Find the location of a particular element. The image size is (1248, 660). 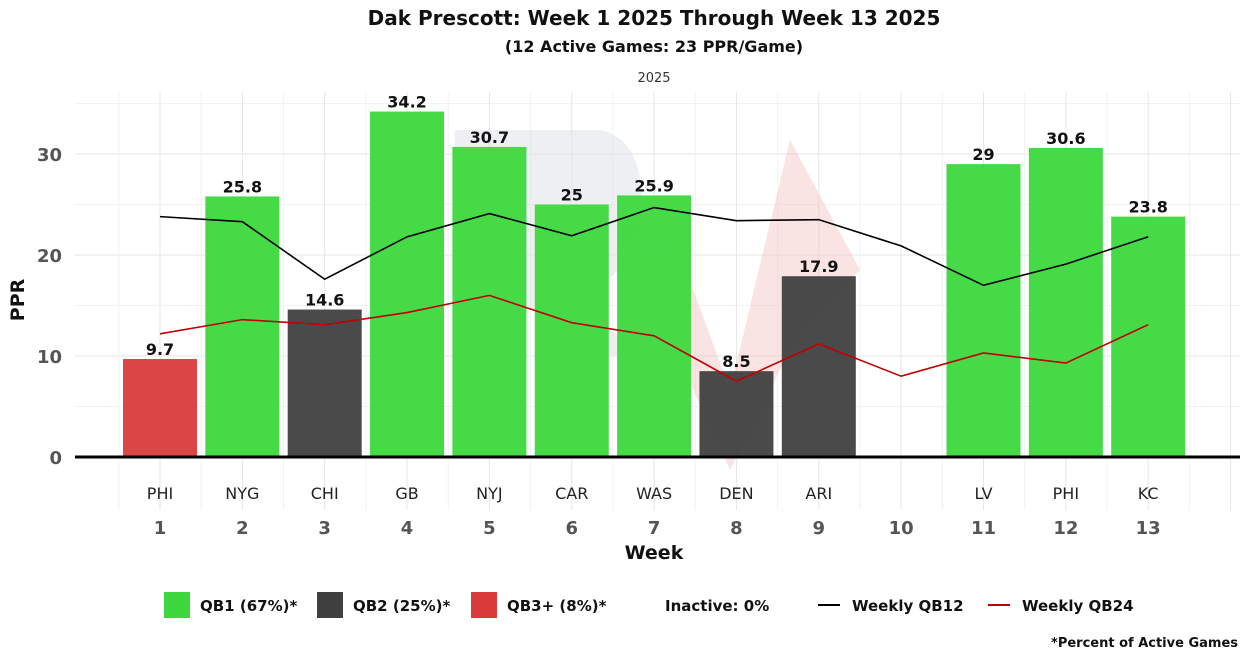

legend-label: Weekly QB24 is located at coordinates (1078, 606).